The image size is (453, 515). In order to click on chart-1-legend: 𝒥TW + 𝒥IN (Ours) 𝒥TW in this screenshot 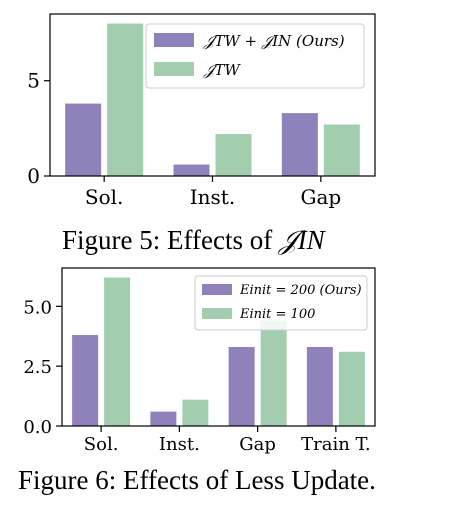, I will do `click(255, 56)`.